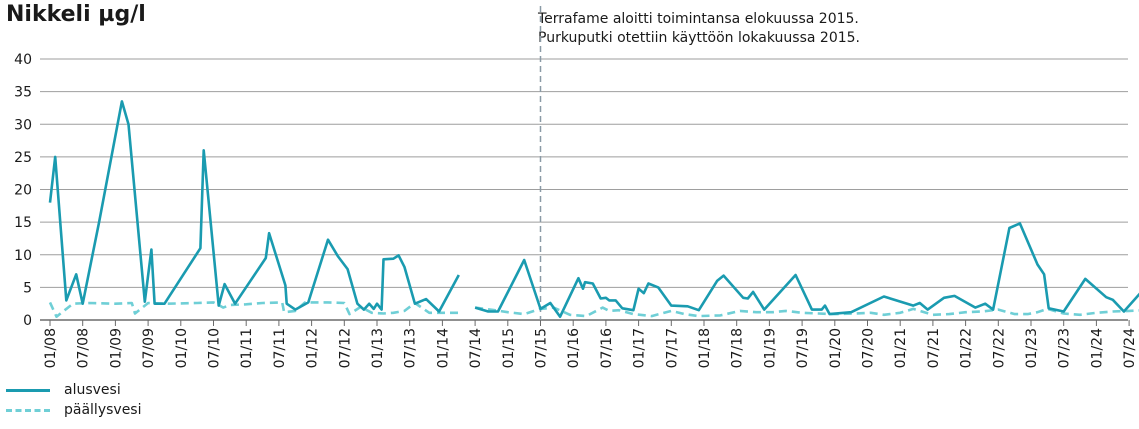 The height and width of the screenshot is (429, 1139). What do you see at coordinates (378, 348) in the screenshot?
I see `x-tick-label: 01/13` at bounding box center [378, 348].